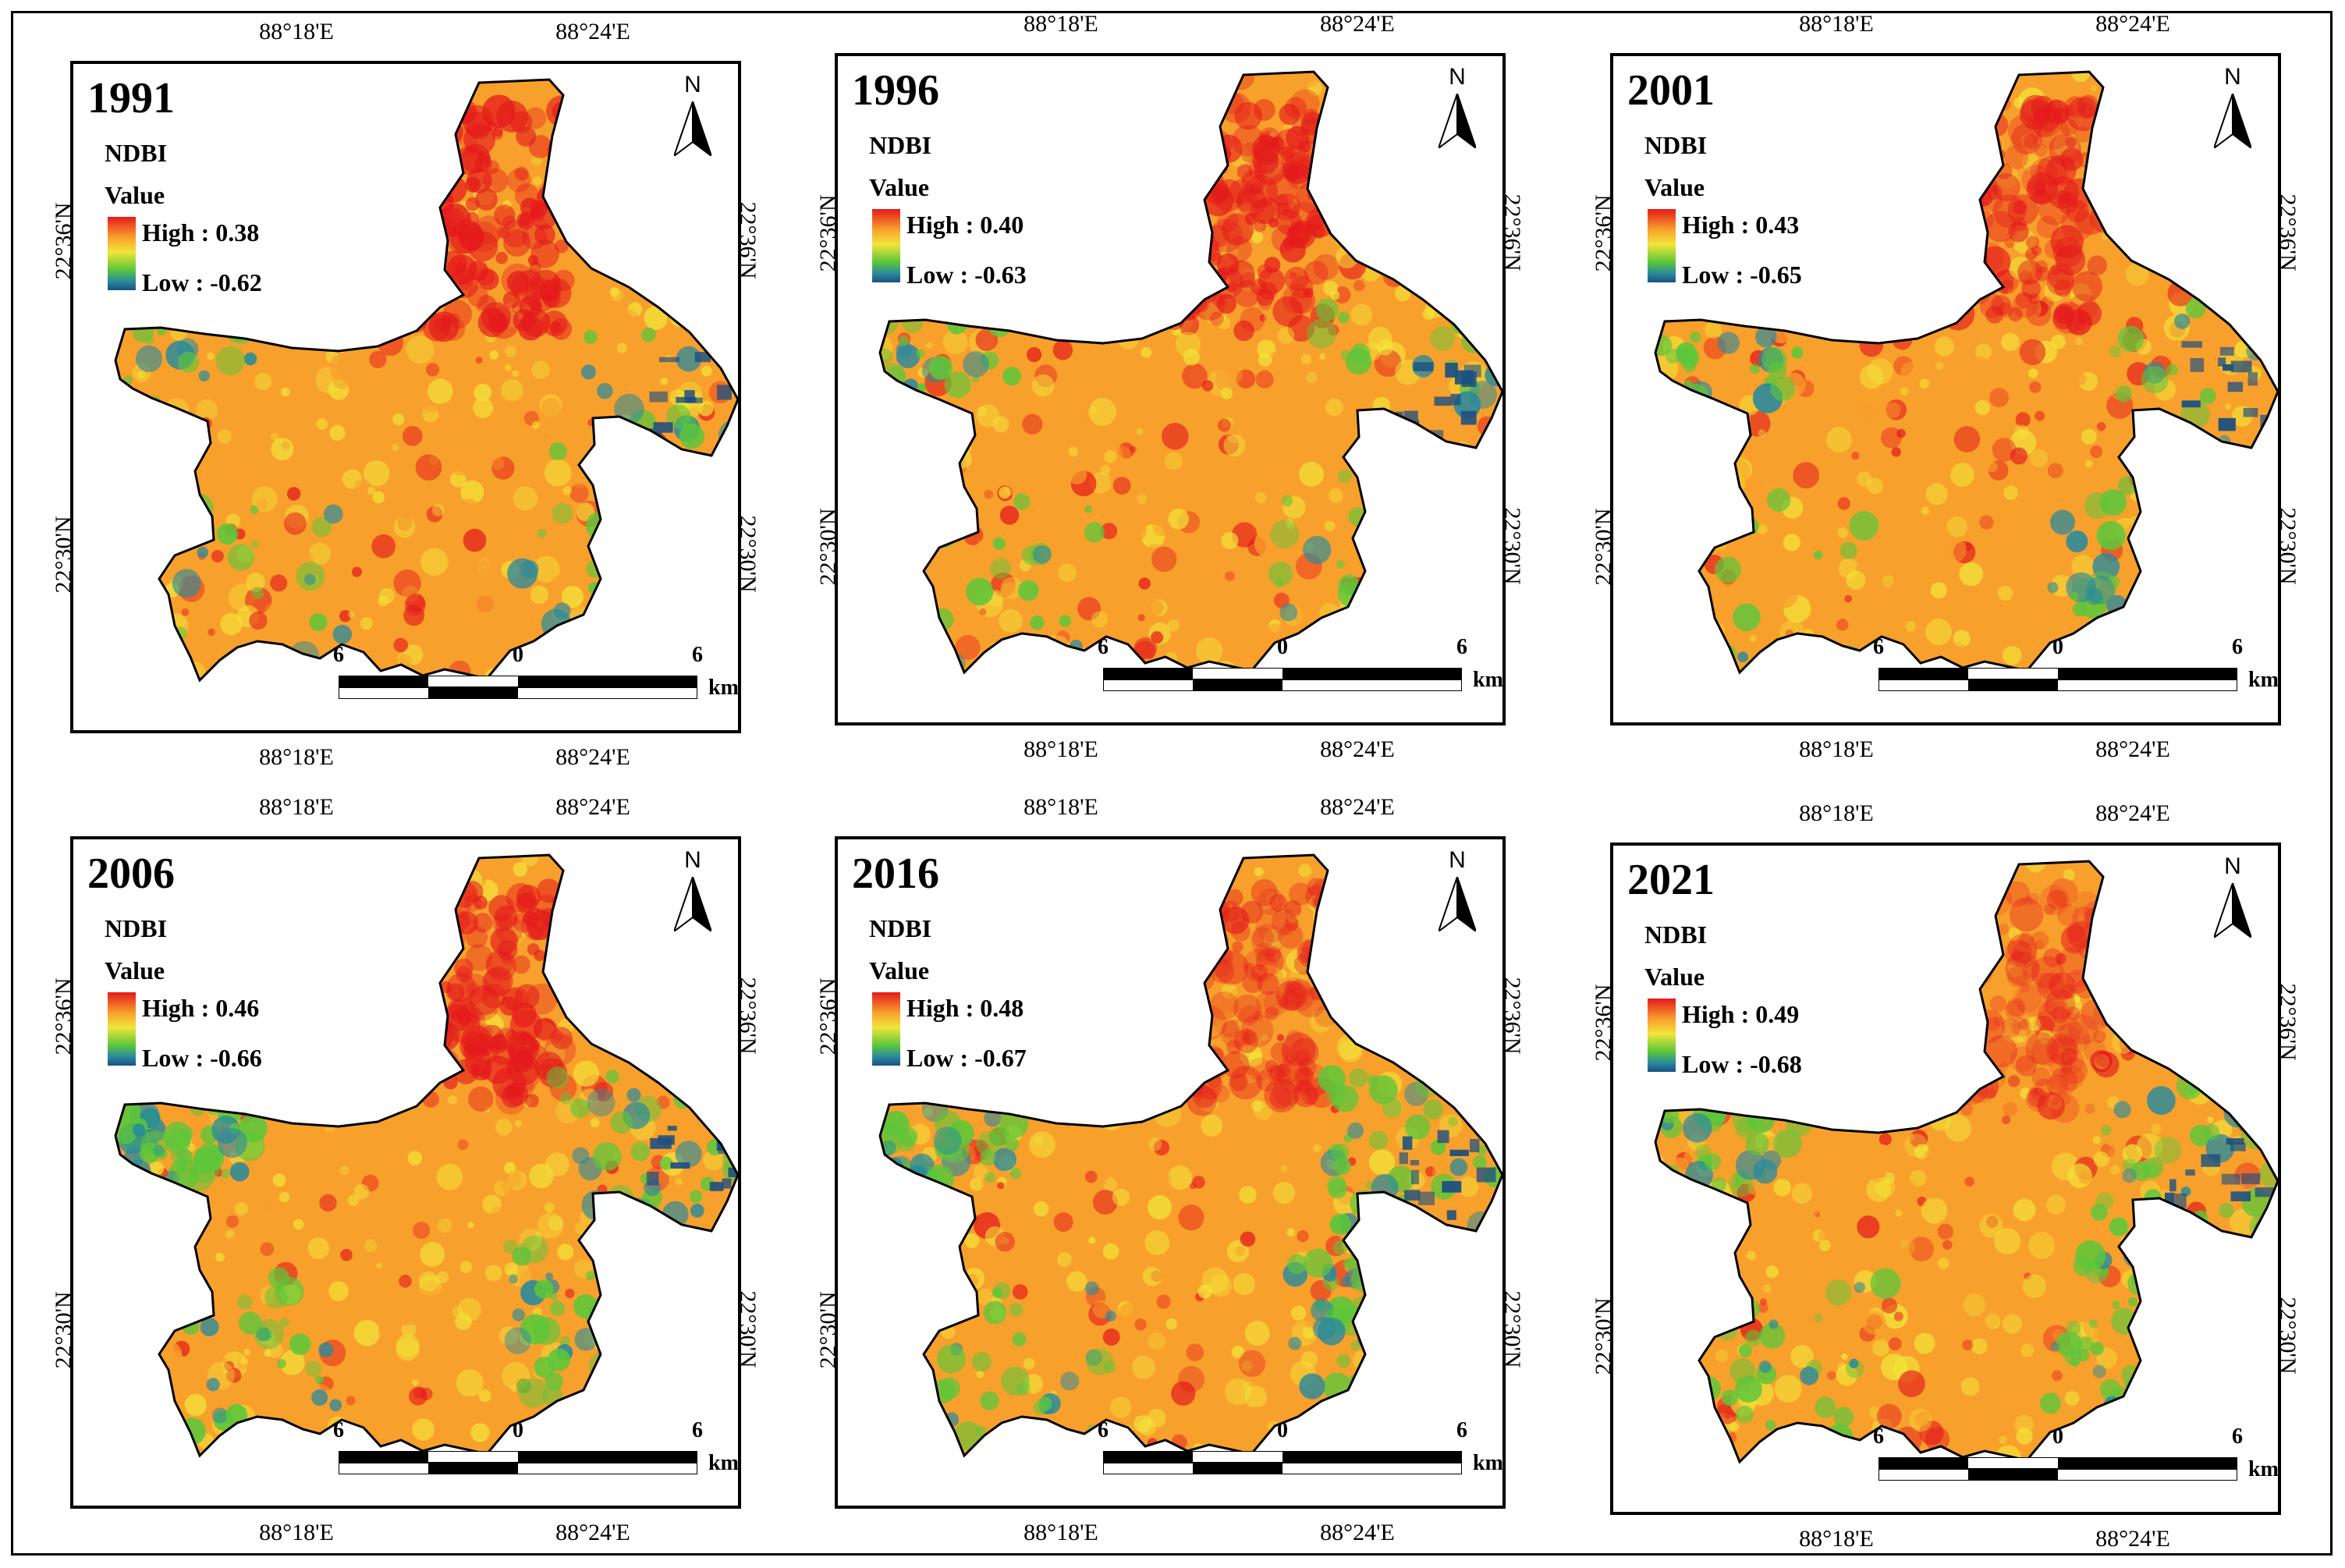 The image size is (2345, 1568). I want to click on scale-unit: km, so click(2263, 680).